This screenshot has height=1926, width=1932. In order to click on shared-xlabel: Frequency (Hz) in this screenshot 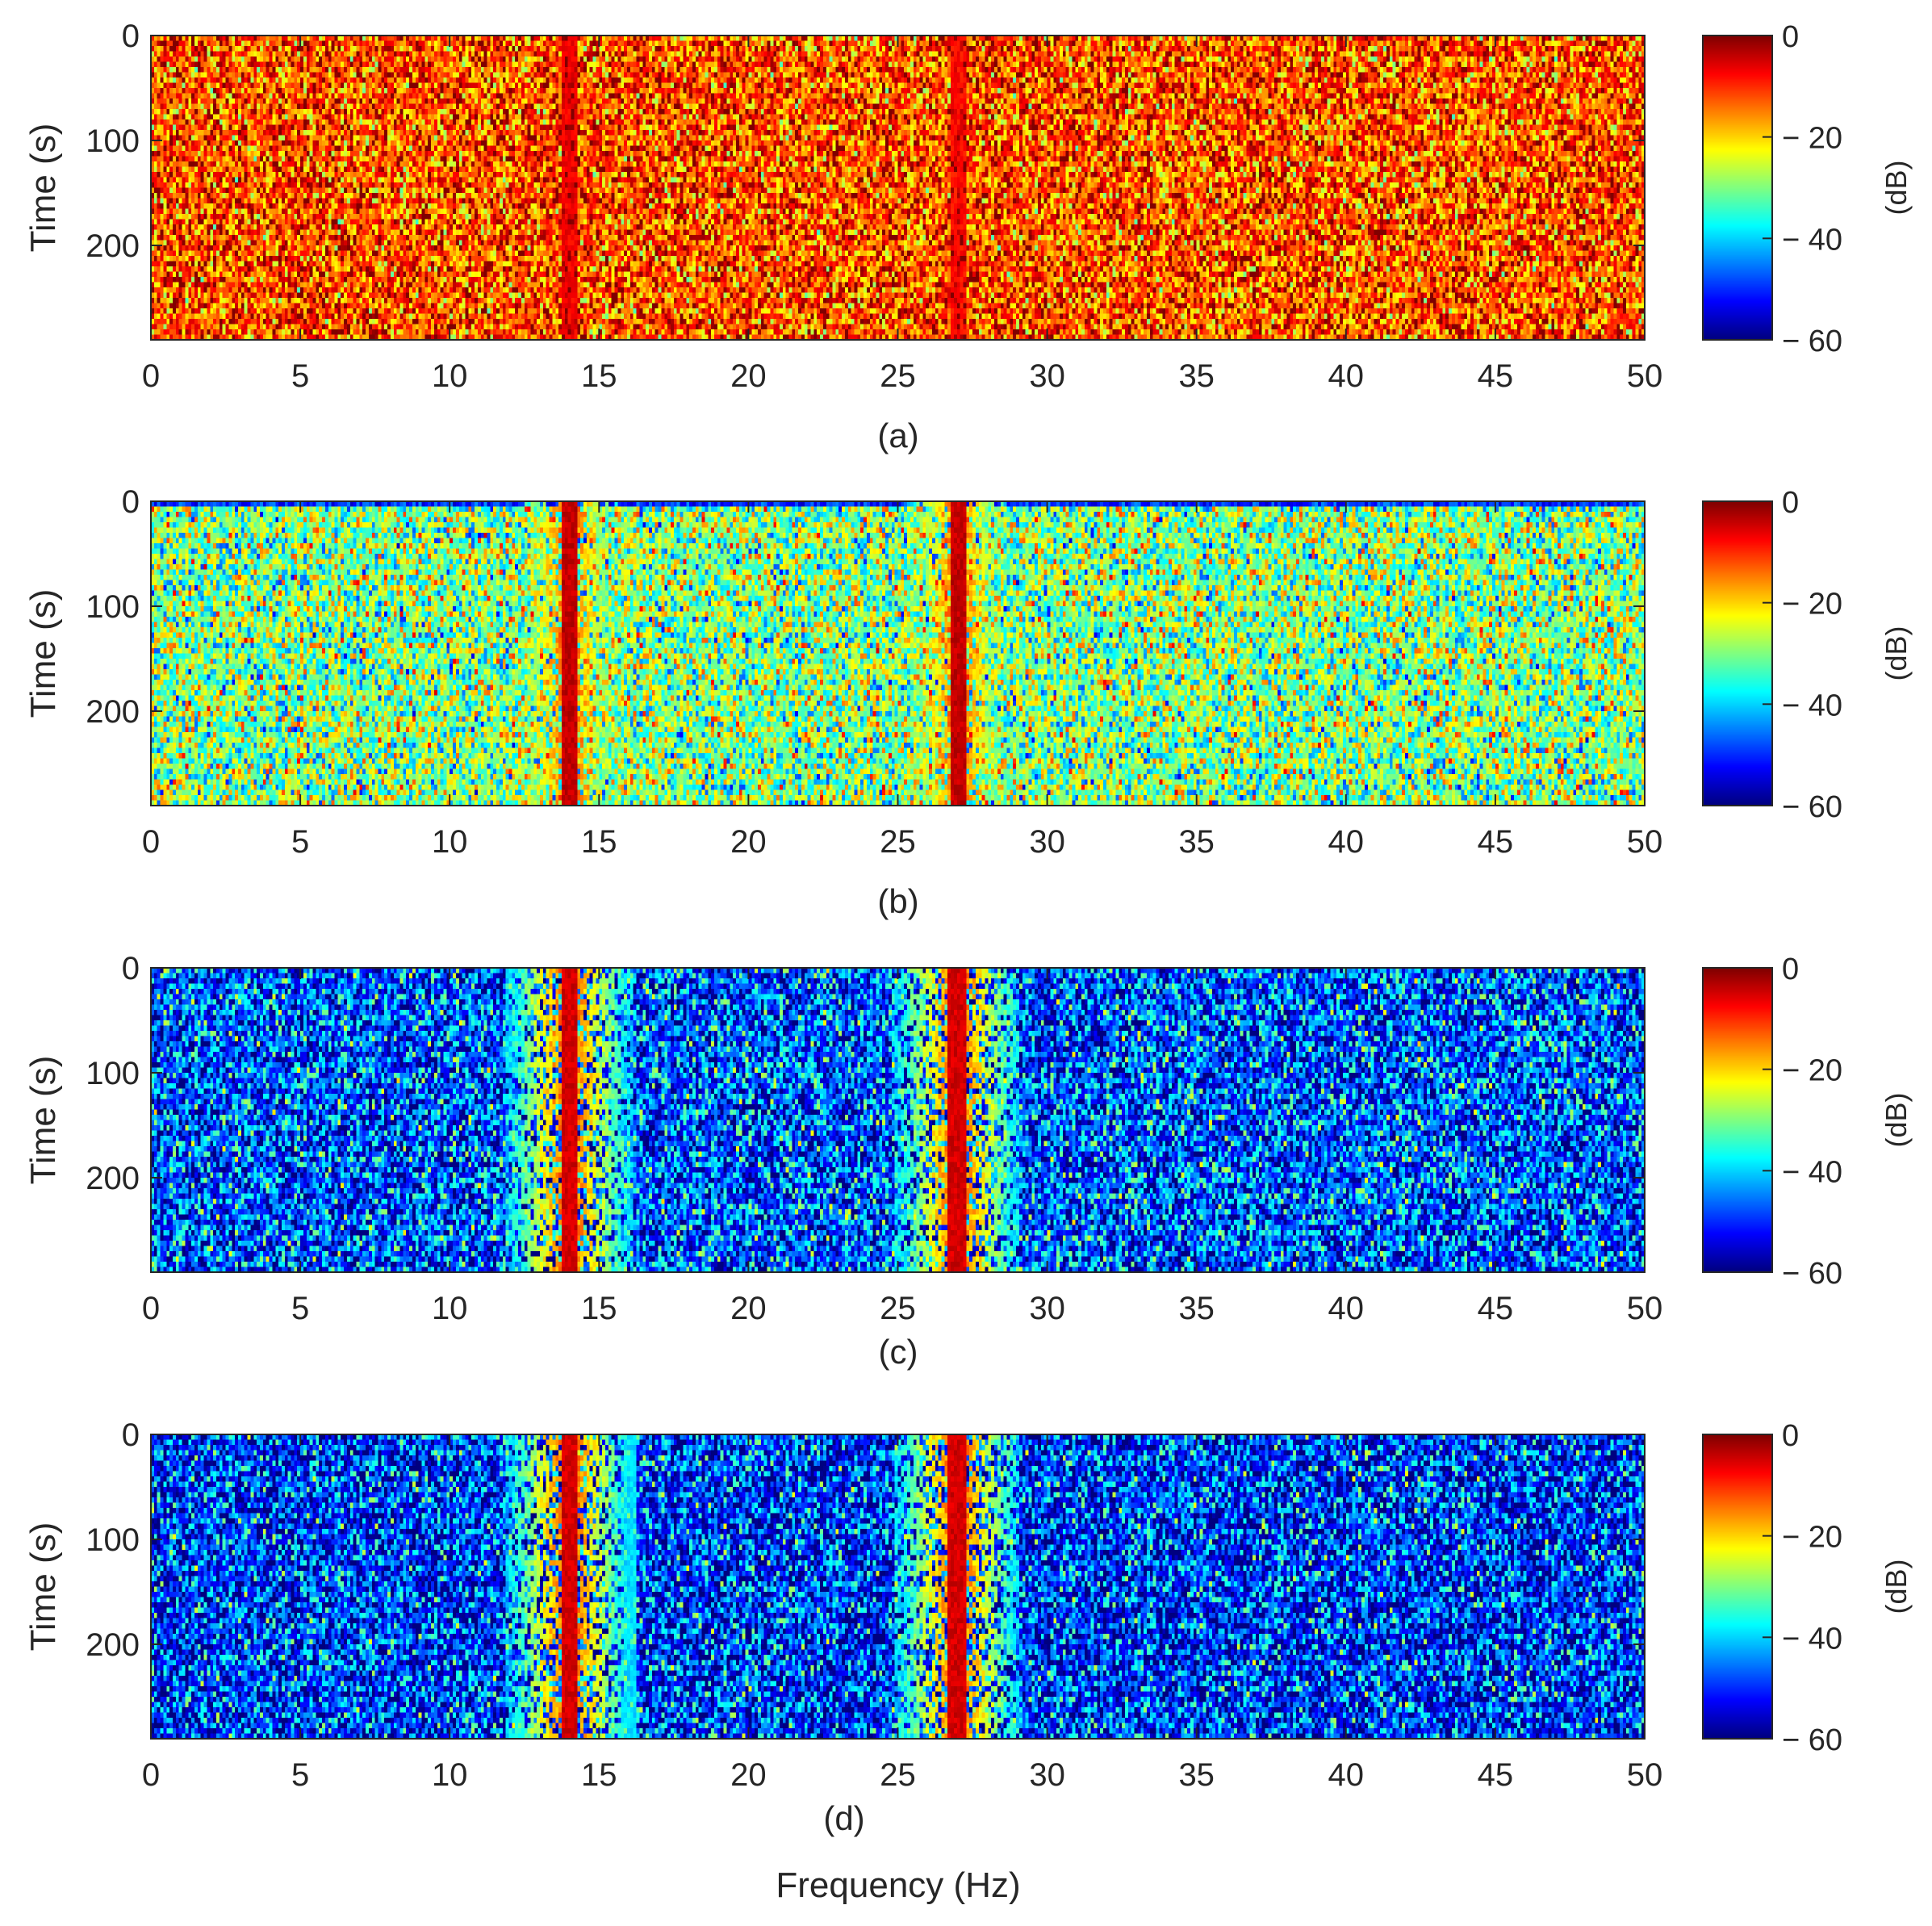, I will do `click(898, 1885)`.